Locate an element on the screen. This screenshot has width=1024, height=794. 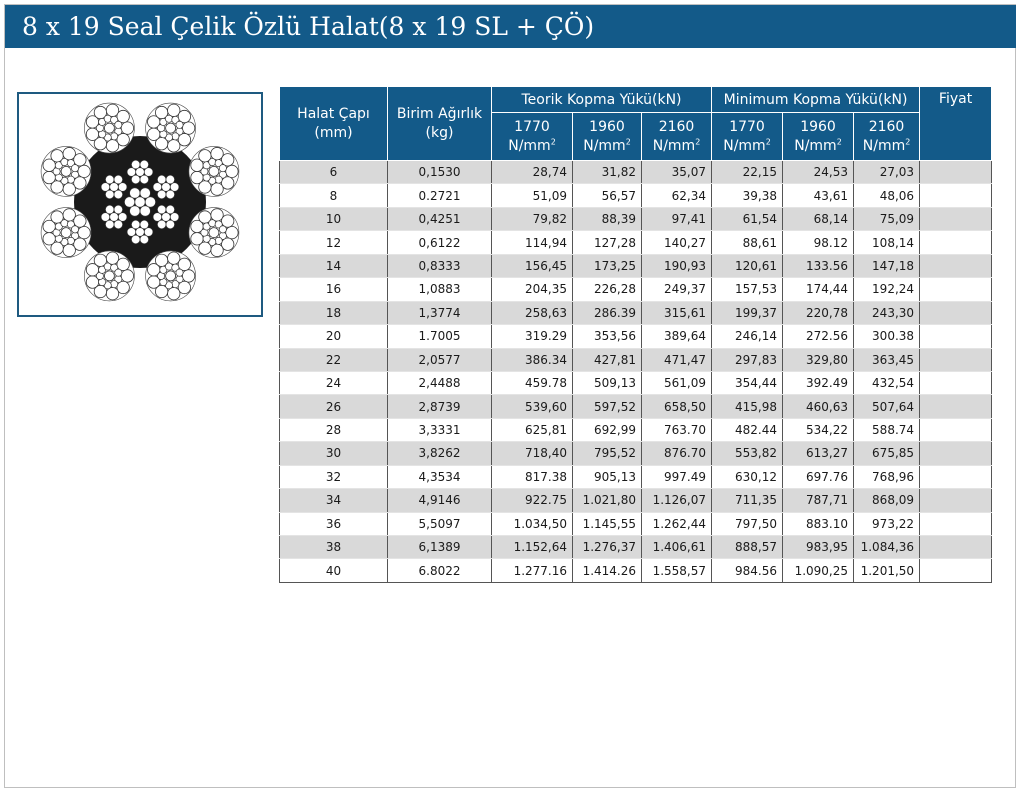
table-cell: 30 is located at coordinates (333, 453).